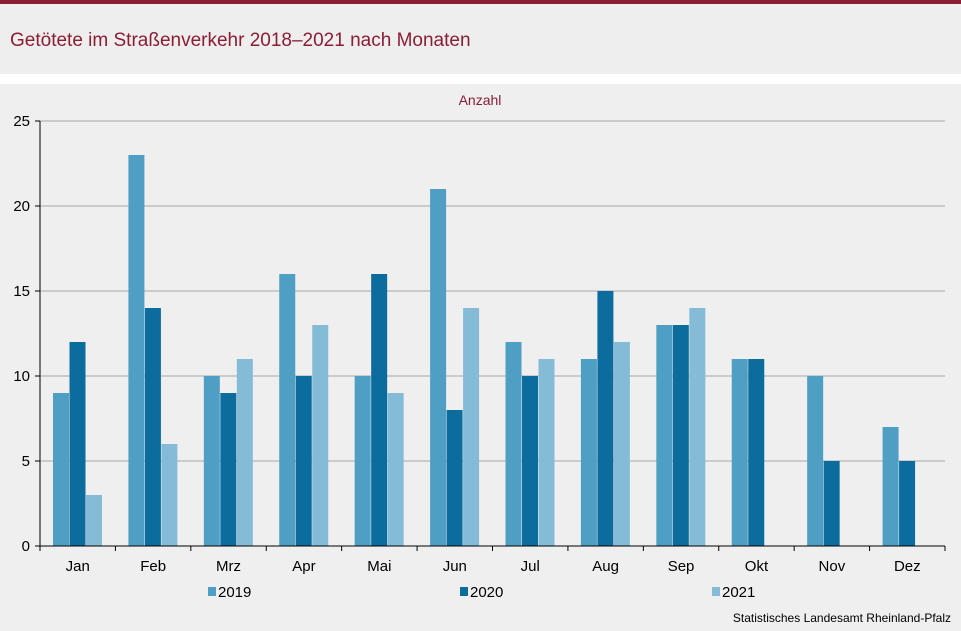 Image resolution: width=961 pixels, height=631 pixels. I want to click on x-tick-label: Mrz, so click(228, 566).